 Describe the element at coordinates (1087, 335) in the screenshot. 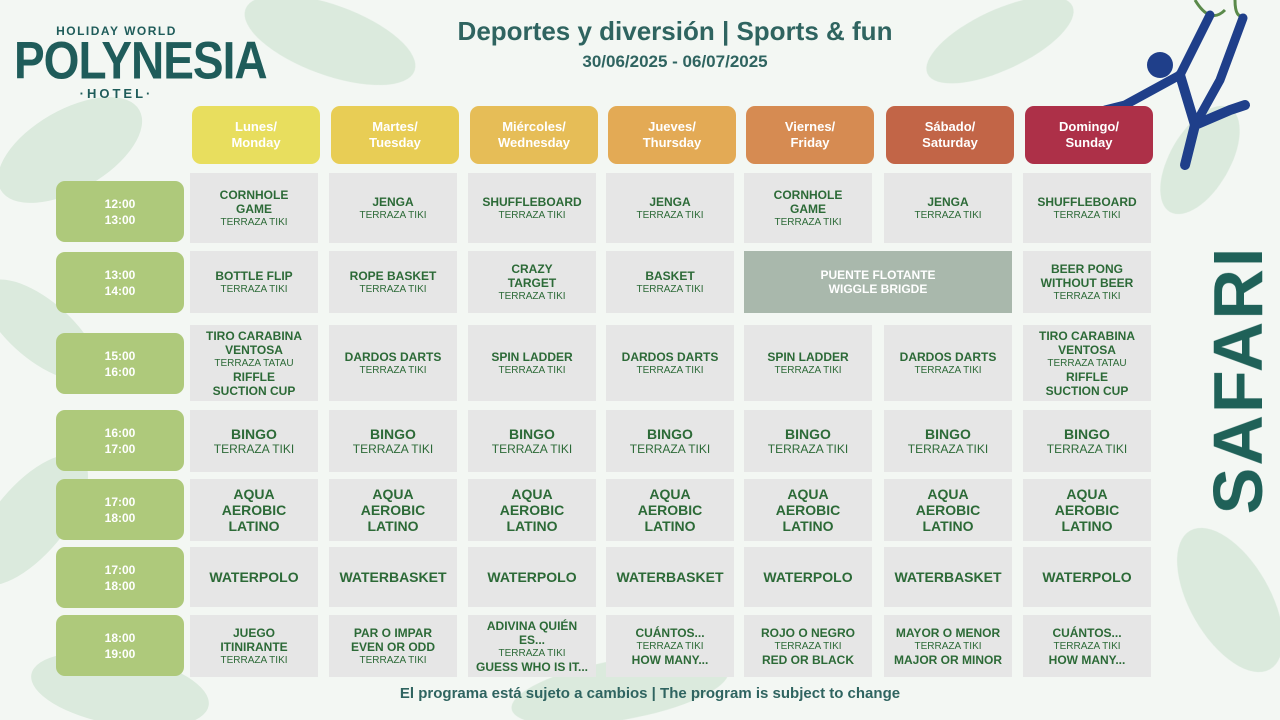

I see `activity-name: TIRO CARABINA` at that location.